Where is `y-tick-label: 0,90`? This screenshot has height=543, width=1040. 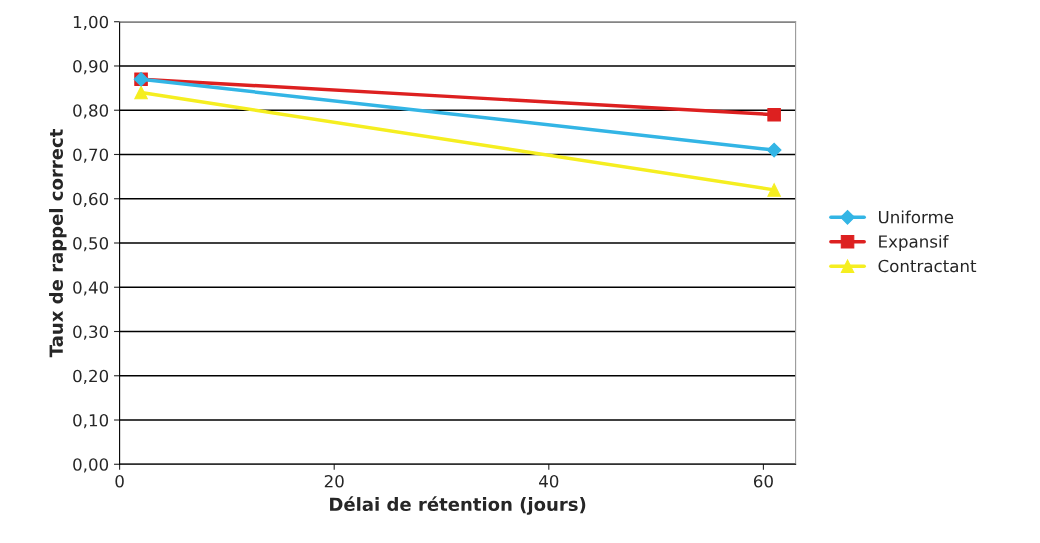
y-tick-label: 0,90 is located at coordinates (91, 67).